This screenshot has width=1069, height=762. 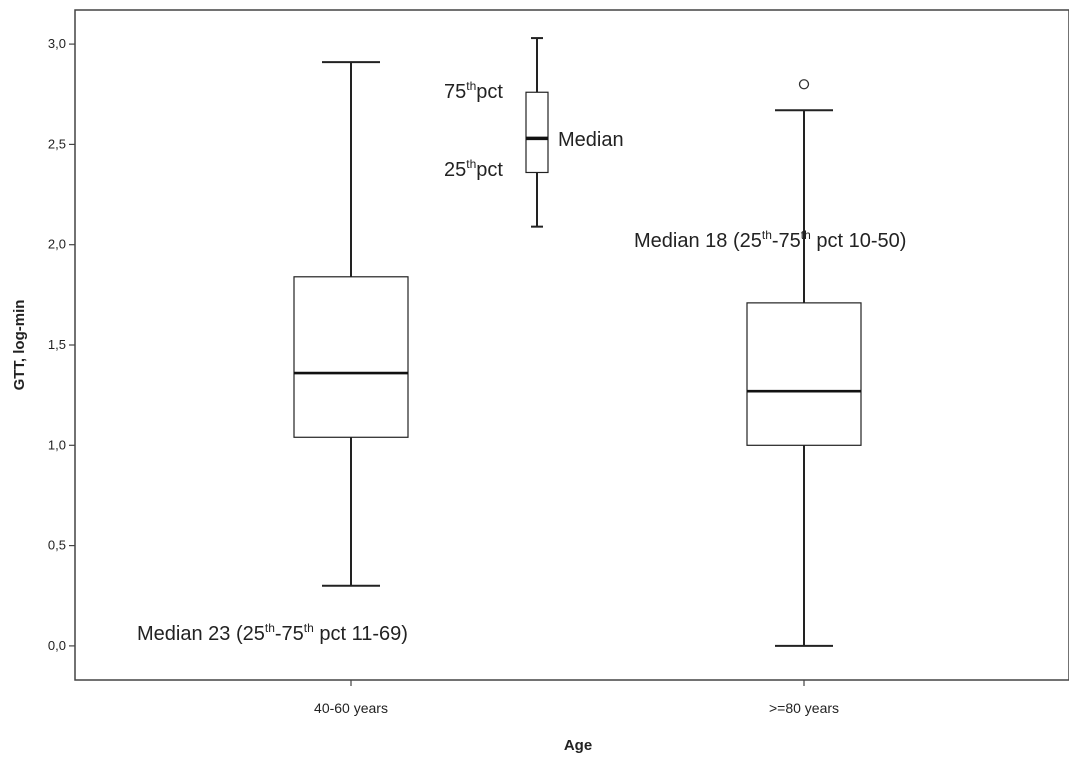 I want to click on x-tick-label: >=80 years, so click(x=804, y=708).